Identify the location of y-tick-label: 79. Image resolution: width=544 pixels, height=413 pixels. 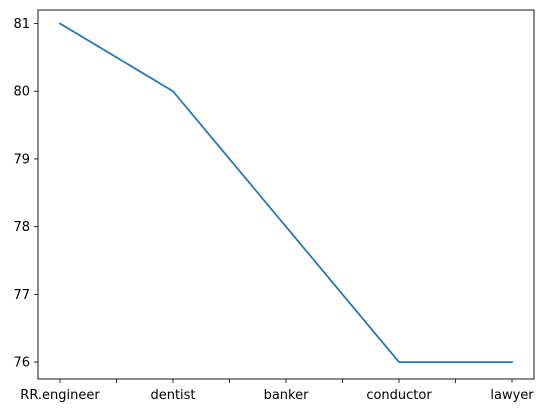
(21, 159).